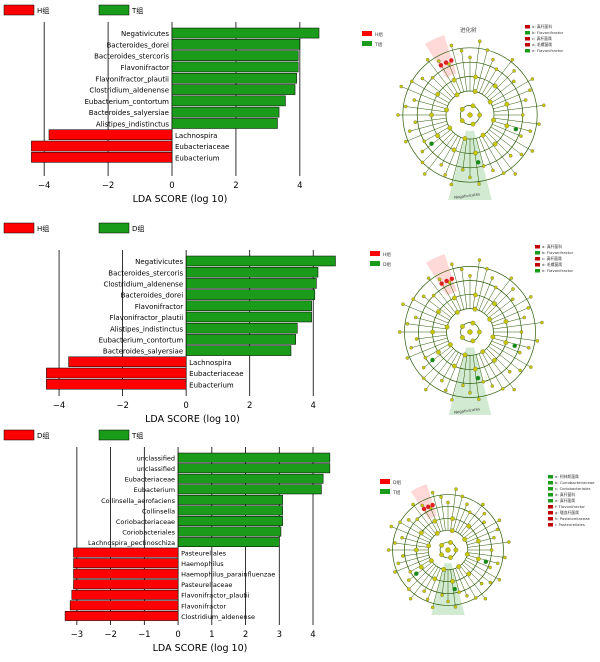 This screenshot has height=662, width=600. I want to click on bar-label: Bacteroides_salyersiae, so click(143, 352).